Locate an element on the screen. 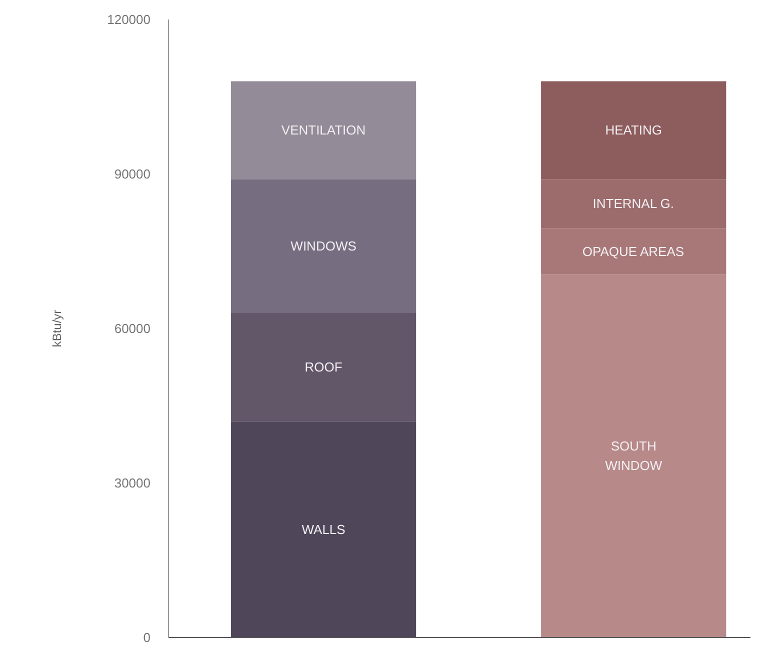  series-label: INTERNAL G. is located at coordinates (633, 204).